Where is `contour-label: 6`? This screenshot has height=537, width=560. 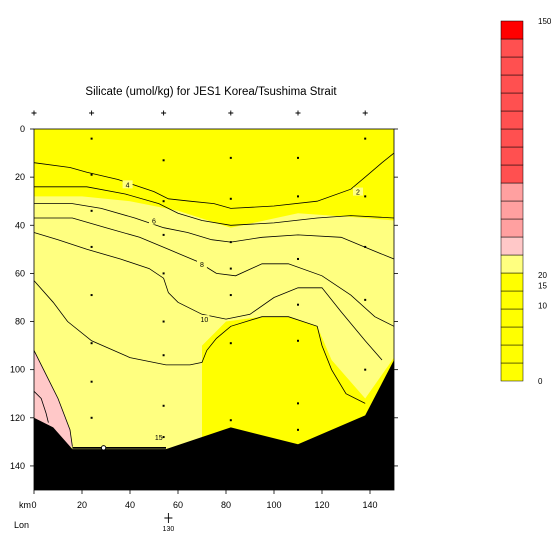 contour-label: 6 is located at coordinates (154, 221).